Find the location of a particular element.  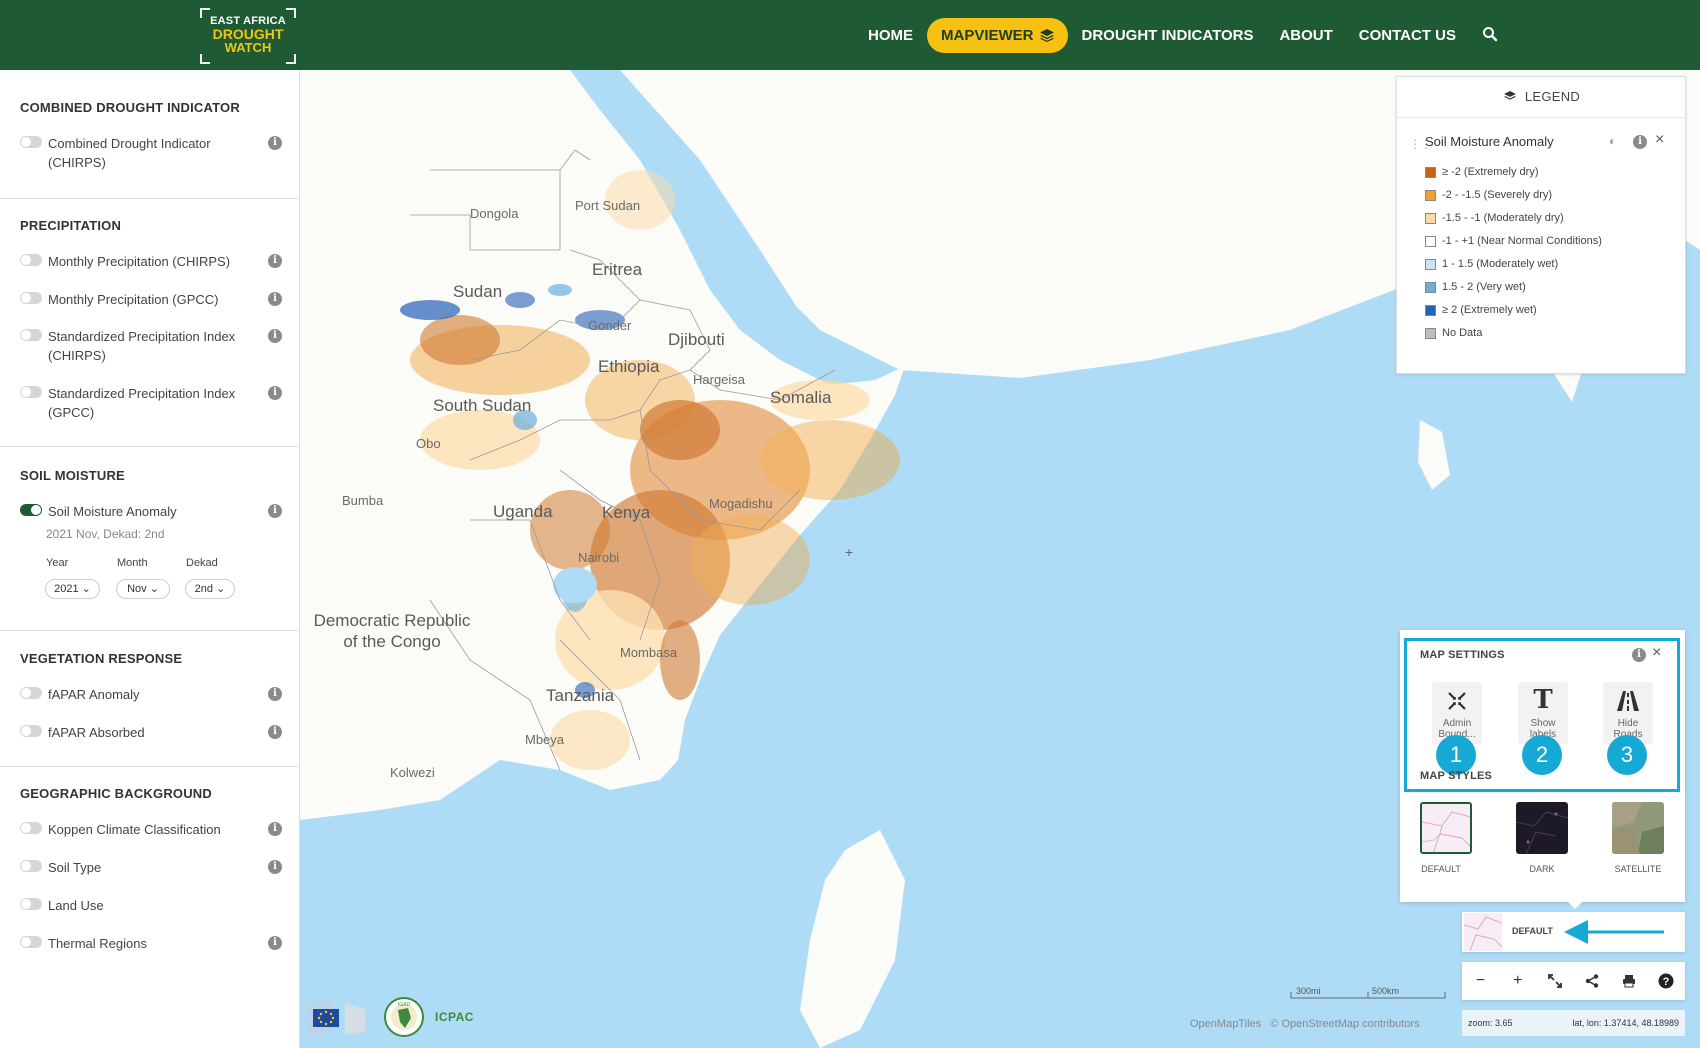

layer-label: Monthly Precipitation (CHIRPS) is located at coordinates (139, 261).